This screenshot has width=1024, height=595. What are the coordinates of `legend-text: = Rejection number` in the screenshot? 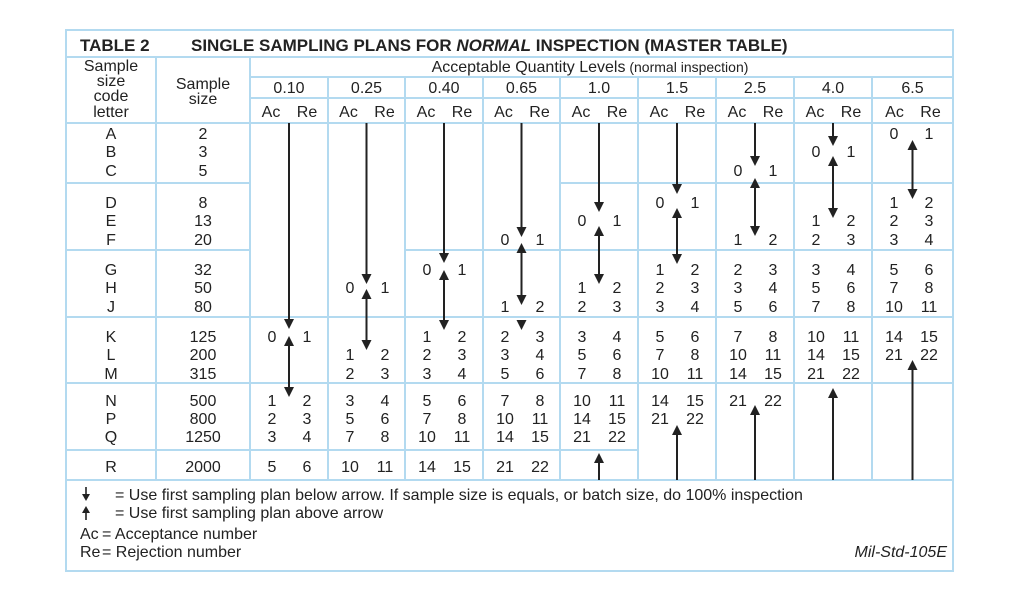 It's located at (172, 552).